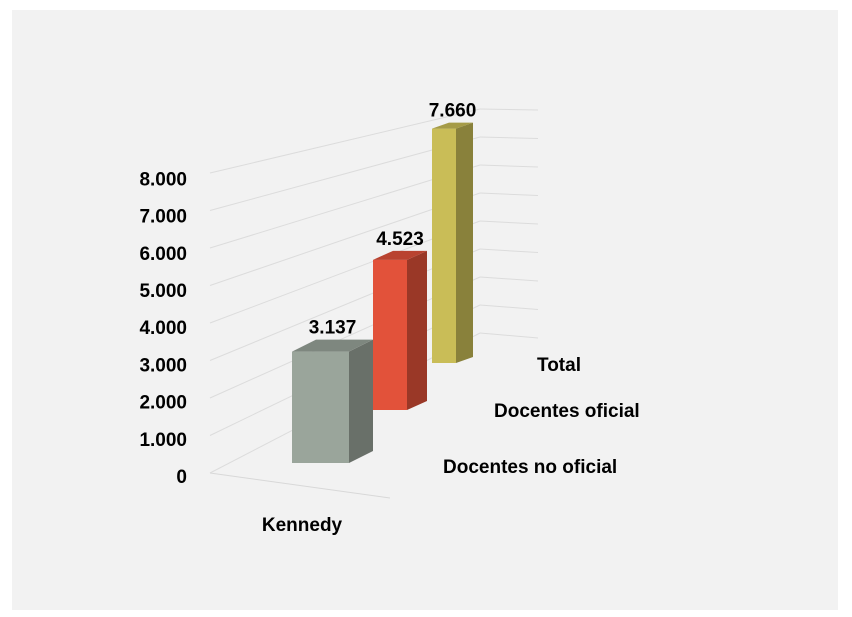 This screenshot has width=852, height=617. What do you see at coordinates (163, 440) in the screenshot?
I see `y-tick-label: 1.000` at bounding box center [163, 440].